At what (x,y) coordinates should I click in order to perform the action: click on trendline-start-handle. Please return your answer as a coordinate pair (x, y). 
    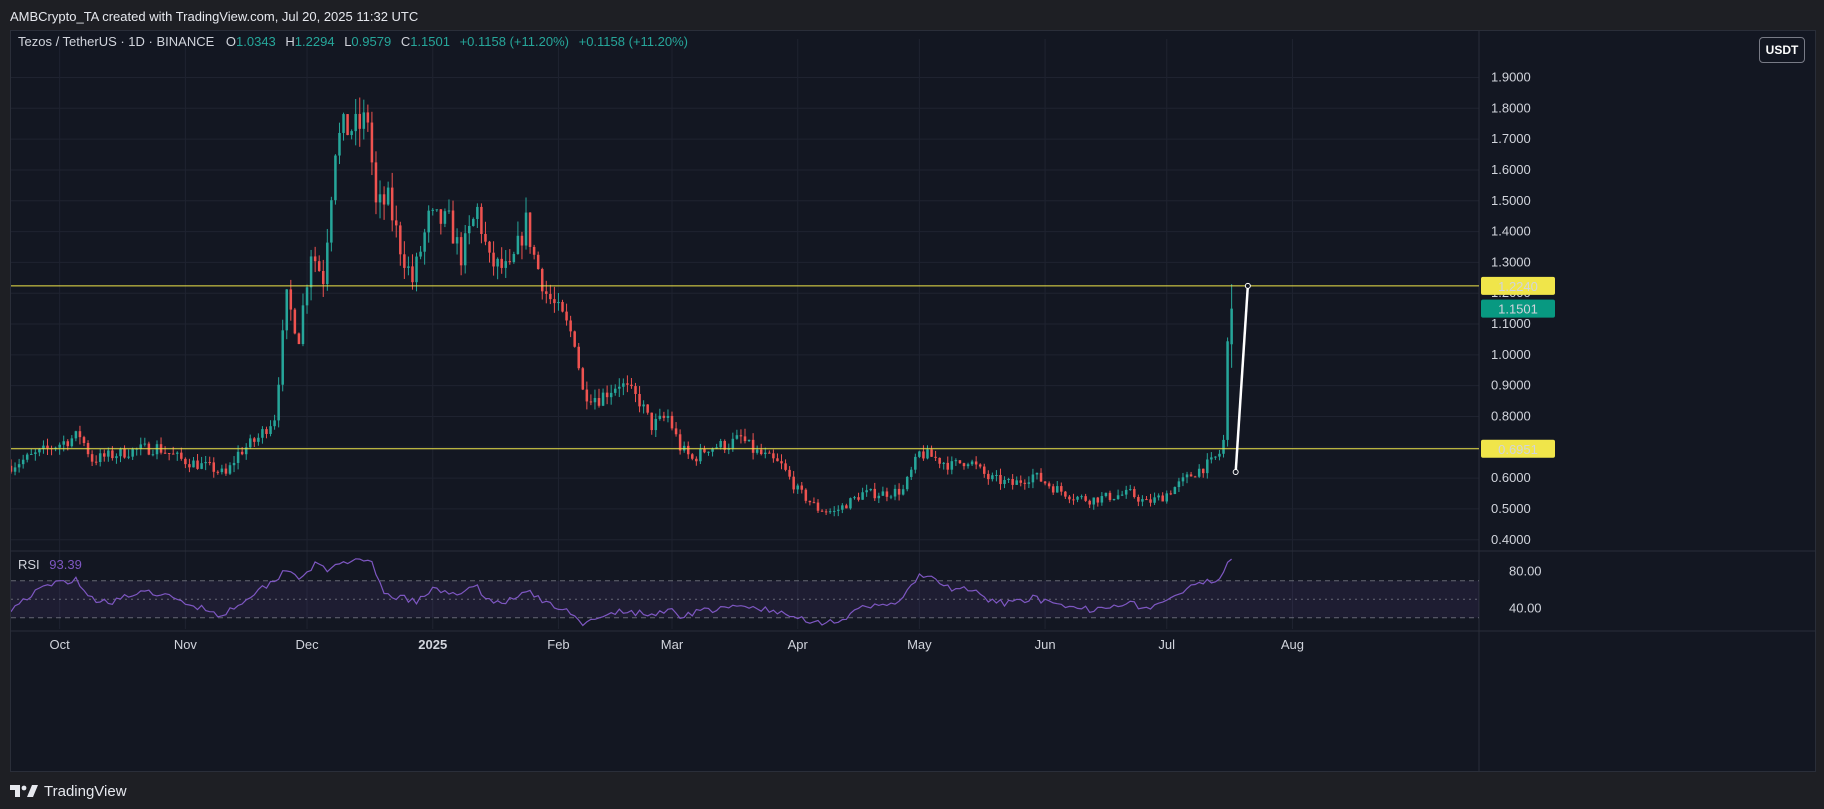
    Looking at the image, I should click on (1235, 471).